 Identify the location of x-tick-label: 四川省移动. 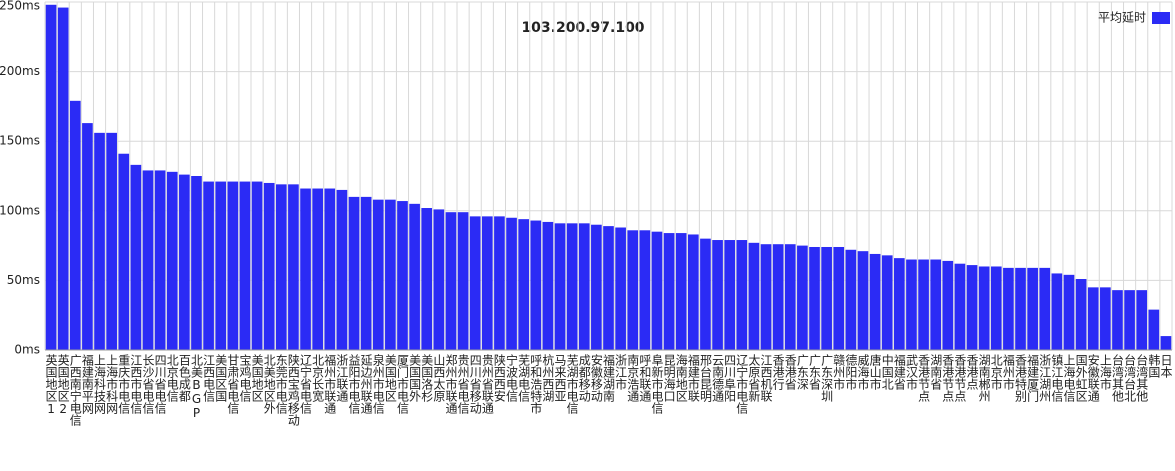
(475, 384).